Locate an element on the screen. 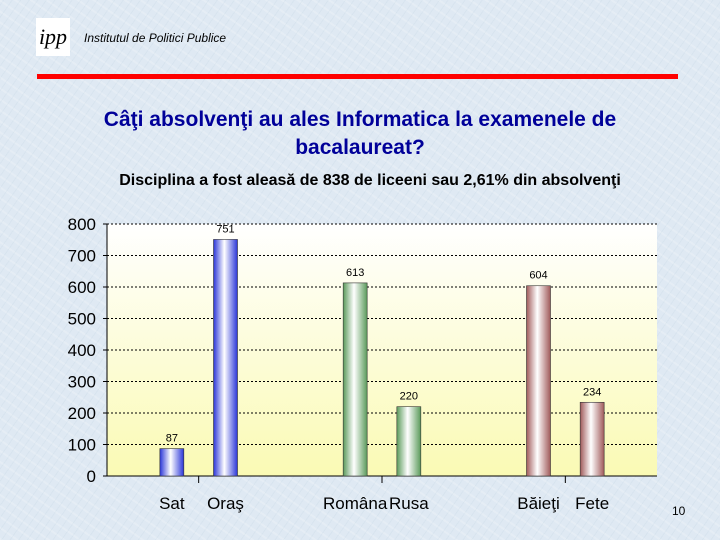 The height and width of the screenshot is (540, 720). org-name: Institutul de Politici Publice is located at coordinates (155, 38).